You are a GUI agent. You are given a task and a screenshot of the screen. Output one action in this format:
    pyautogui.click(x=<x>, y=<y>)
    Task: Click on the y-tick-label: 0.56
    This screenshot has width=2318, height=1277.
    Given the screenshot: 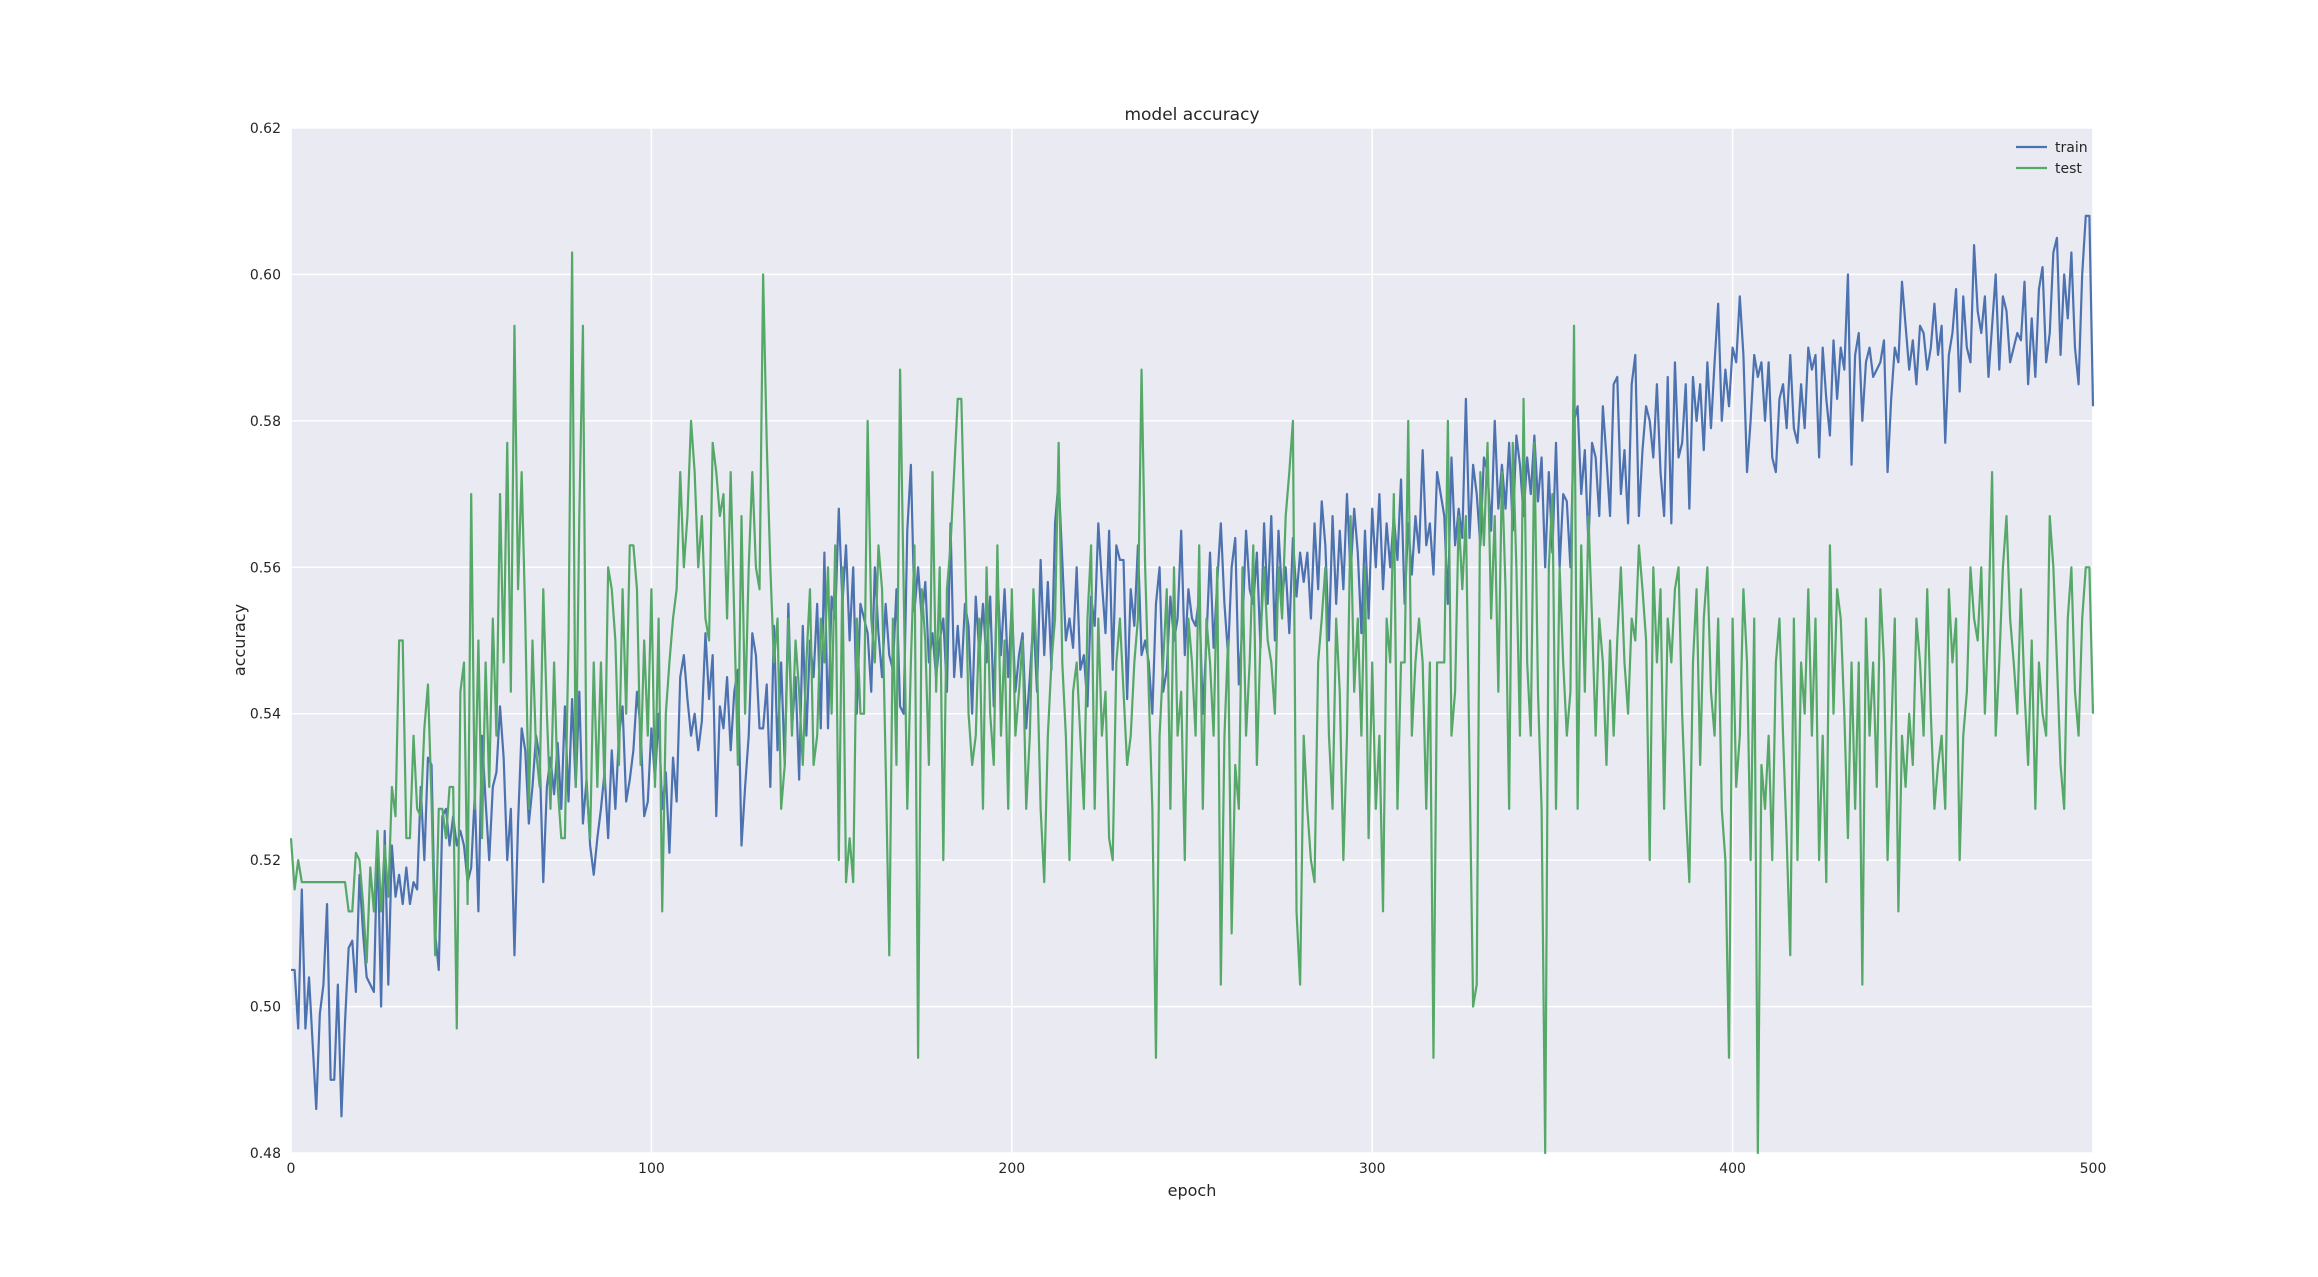 What is the action you would take?
    pyautogui.click(x=265, y=568)
    